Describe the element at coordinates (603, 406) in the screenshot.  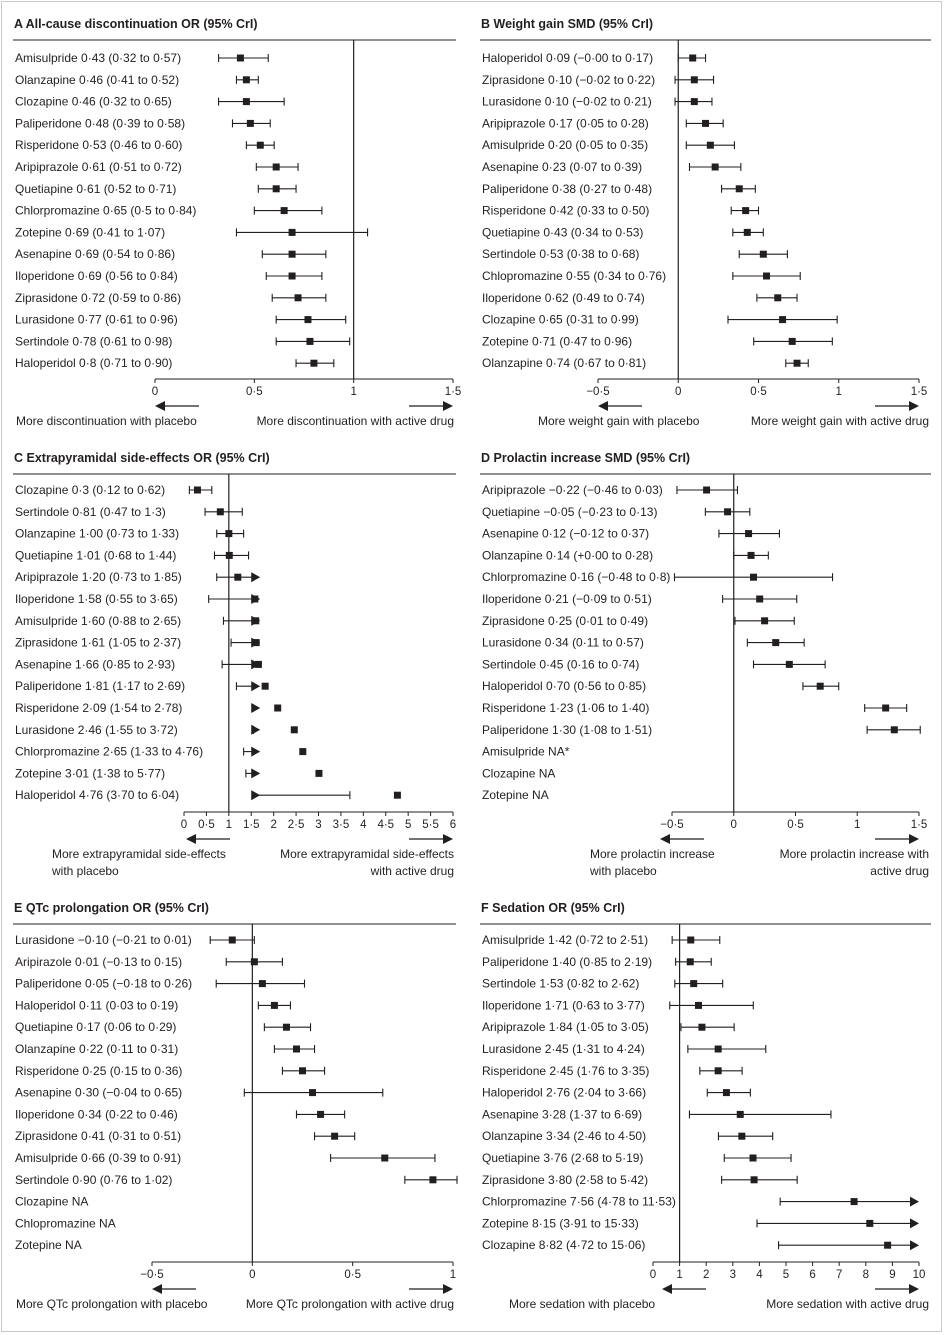
I see `left-arrow-head` at that location.